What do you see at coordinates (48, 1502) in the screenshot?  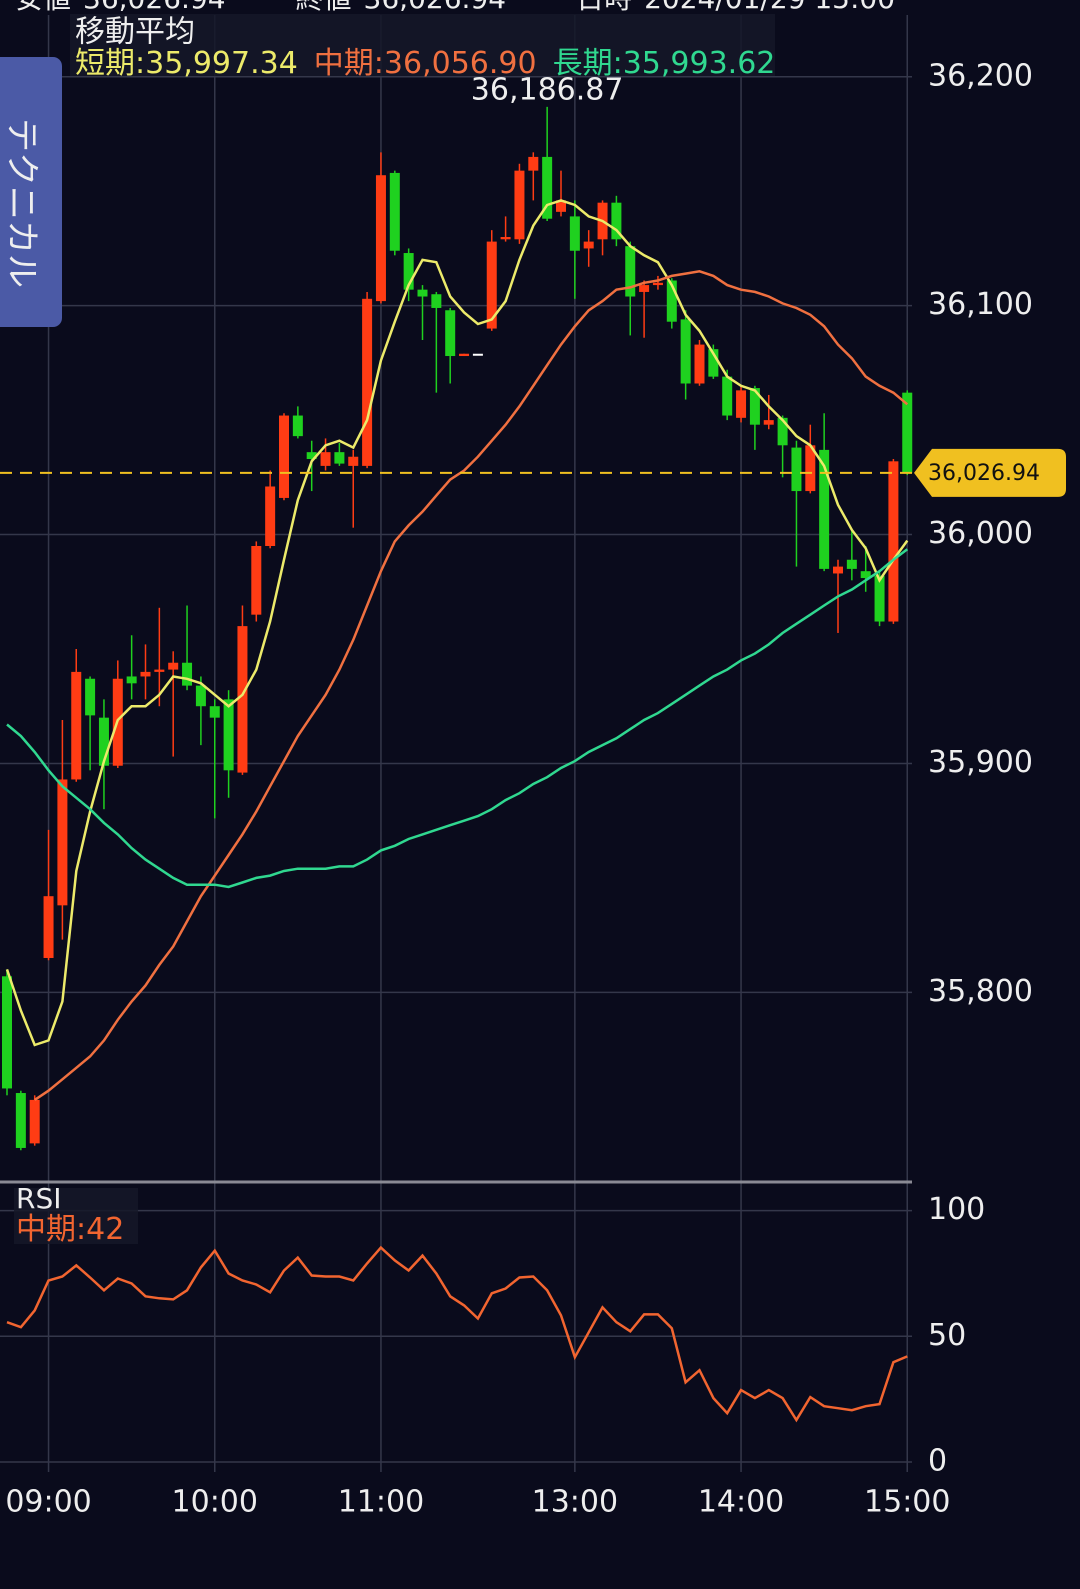 I see `x-tick-label: 09:00` at bounding box center [48, 1502].